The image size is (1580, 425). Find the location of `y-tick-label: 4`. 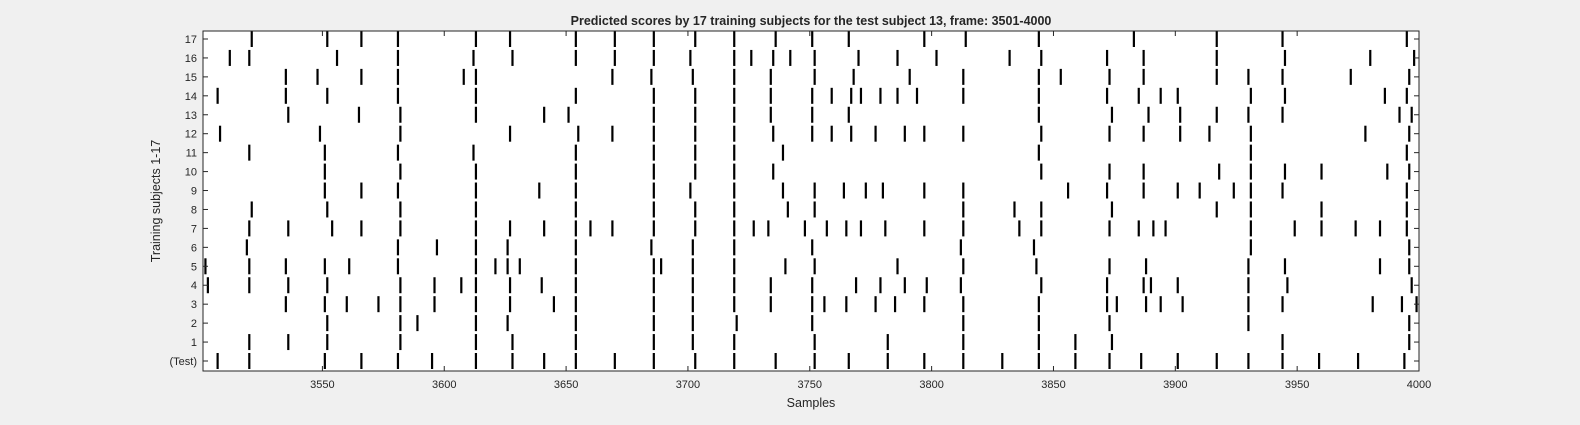

y-tick-label: 4 is located at coordinates (194, 286).